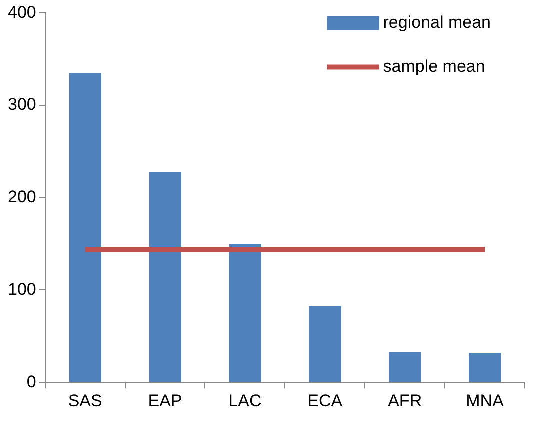  I want to click on y-tick-label: 100, so click(22, 289).